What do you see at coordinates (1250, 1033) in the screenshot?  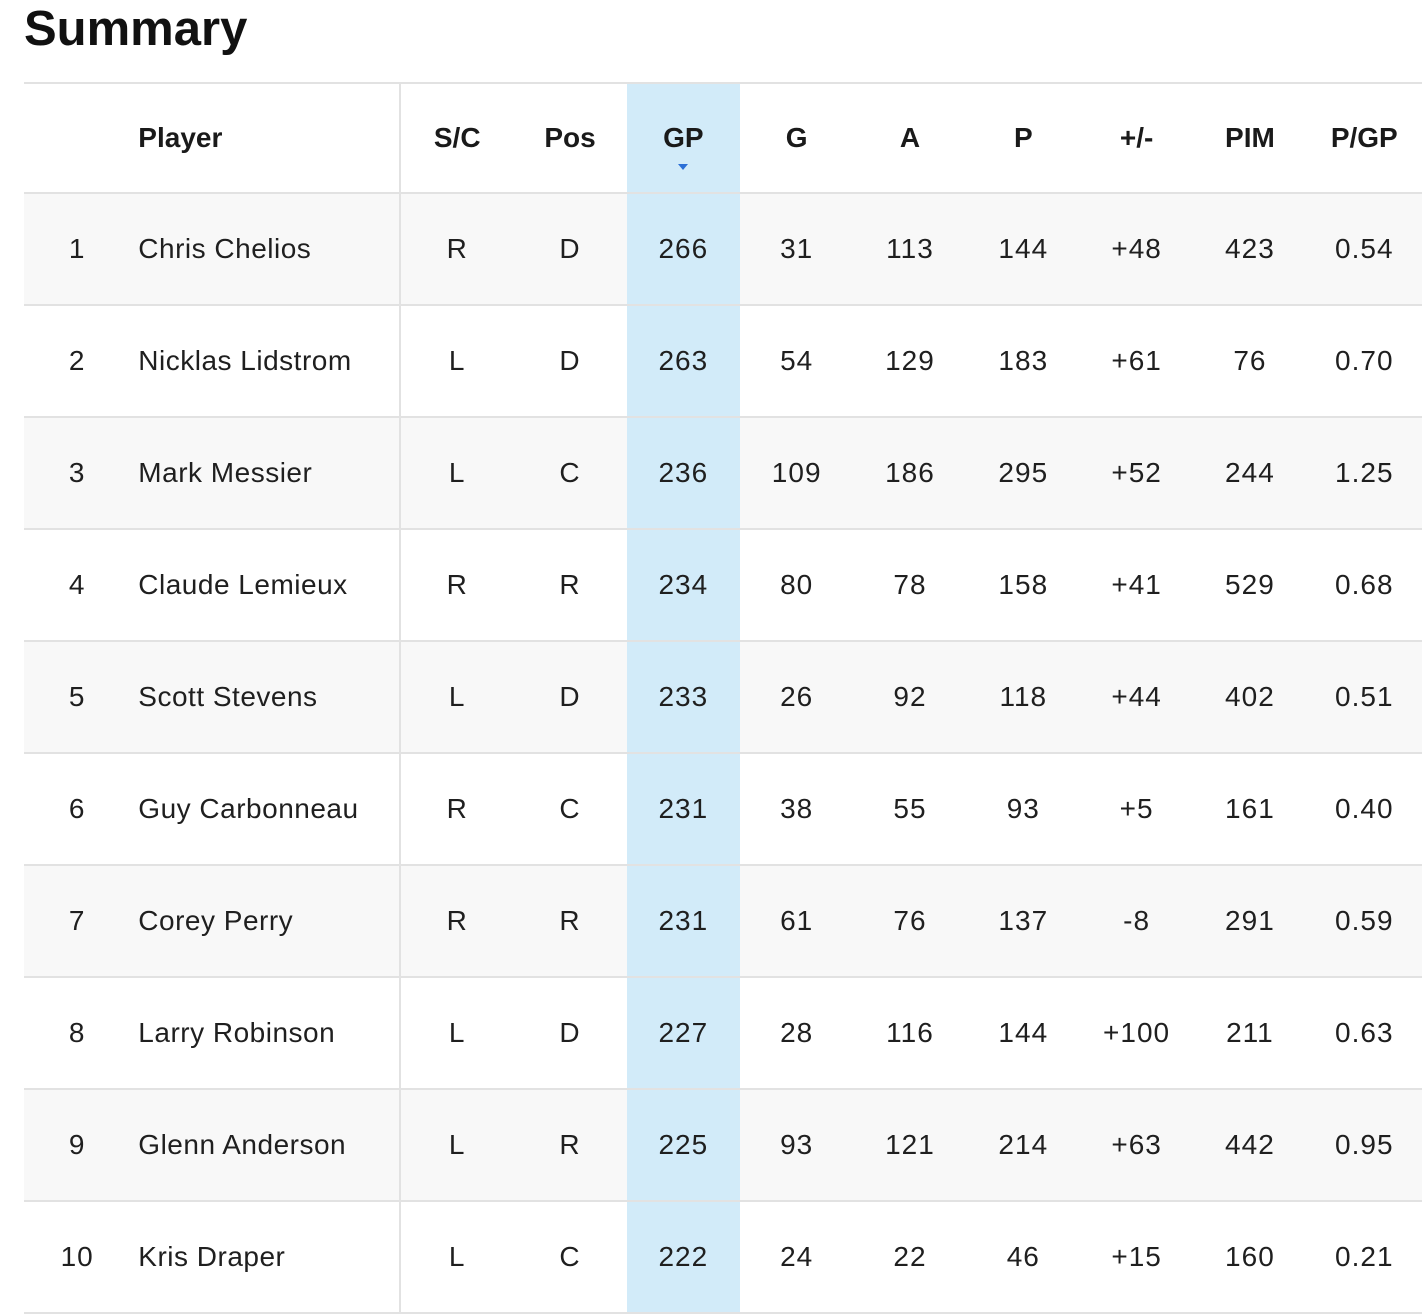 I see `cell-pim: 211` at bounding box center [1250, 1033].